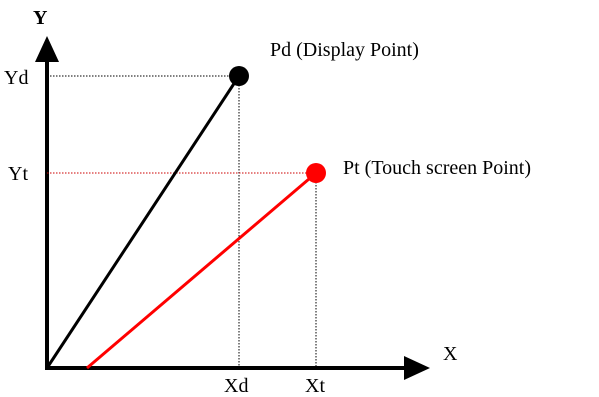  Describe the element at coordinates (344, 50) in the screenshot. I see `display-point-label: Pd (Display Point)` at that location.